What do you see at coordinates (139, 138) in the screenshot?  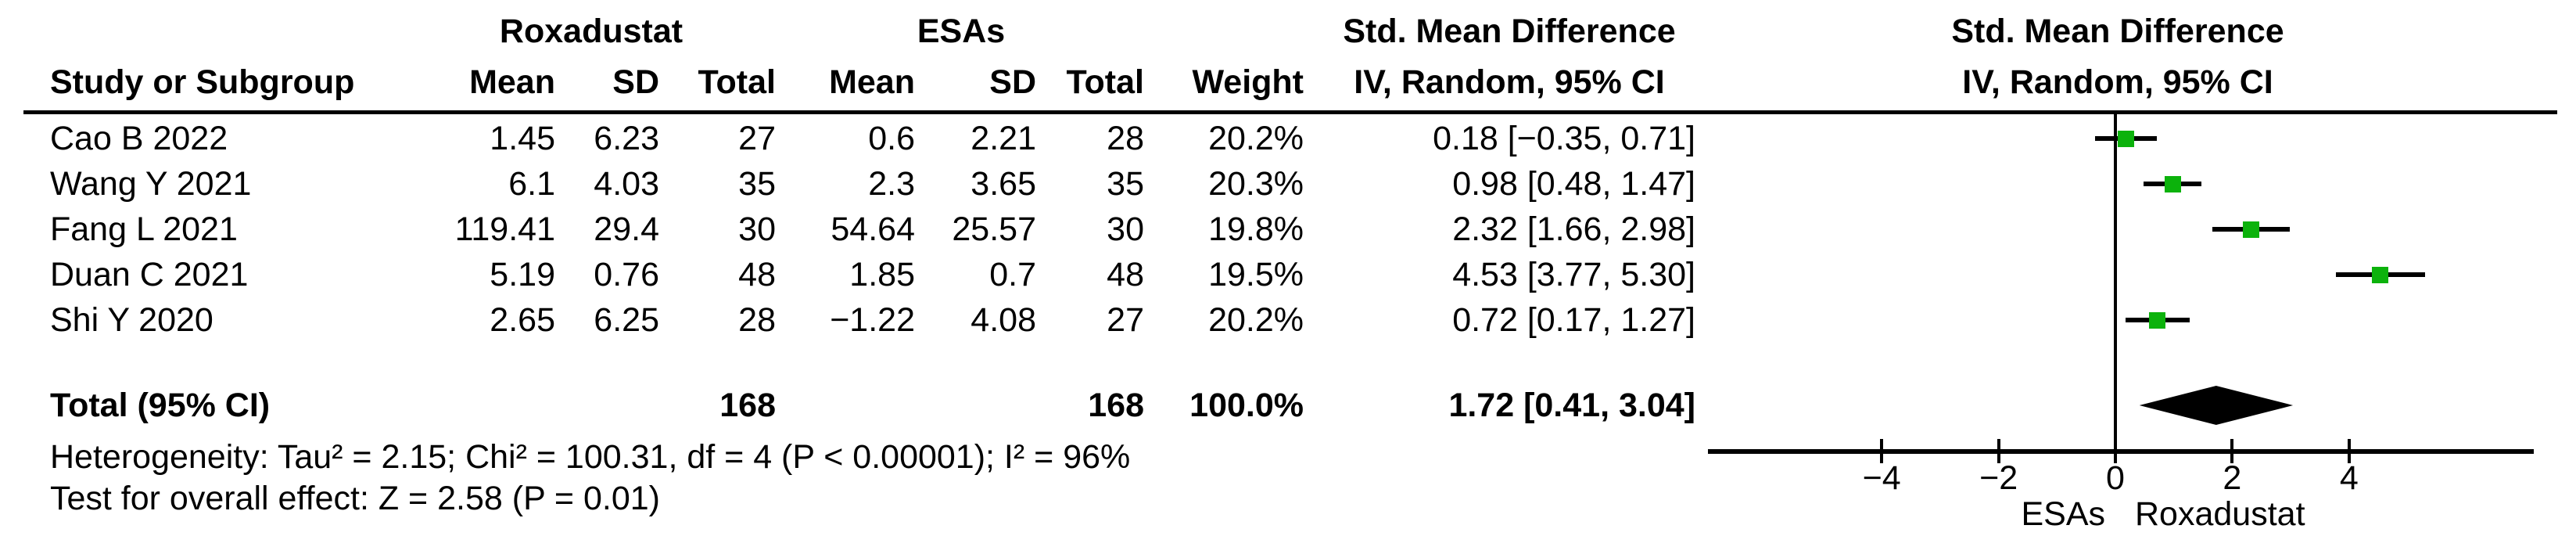 I see `study-name: Cao B 2022` at bounding box center [139, 138].